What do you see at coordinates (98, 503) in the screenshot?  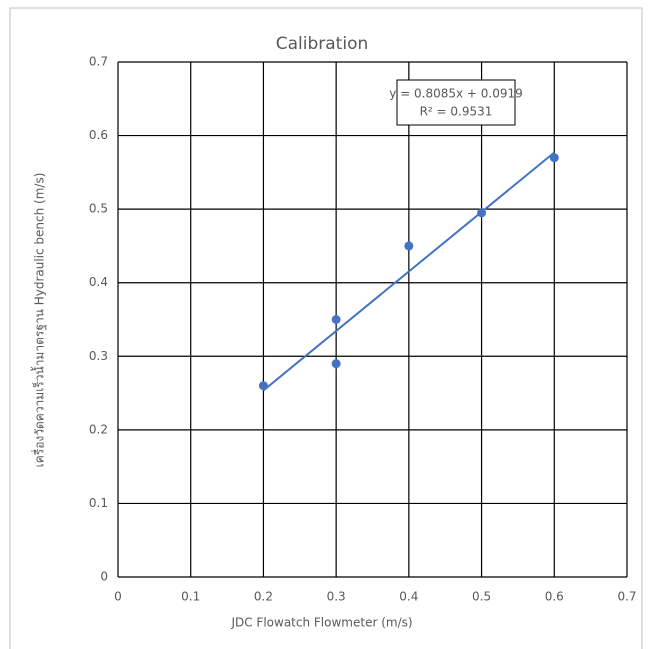 I see `y-tick-label: 0.1` at bounding box center [98, 503].